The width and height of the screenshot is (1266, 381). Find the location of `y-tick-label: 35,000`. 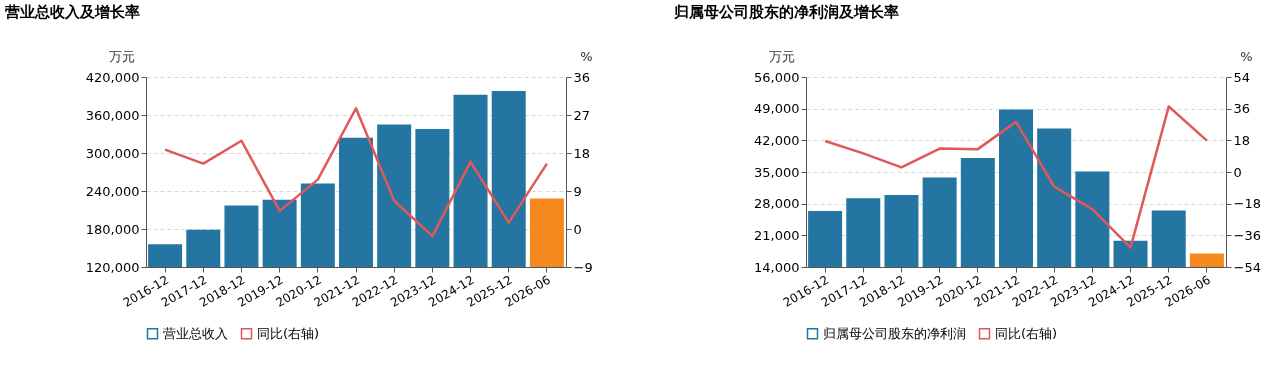

y-tick-label: 35,000 is located at coordinates (777, 172).